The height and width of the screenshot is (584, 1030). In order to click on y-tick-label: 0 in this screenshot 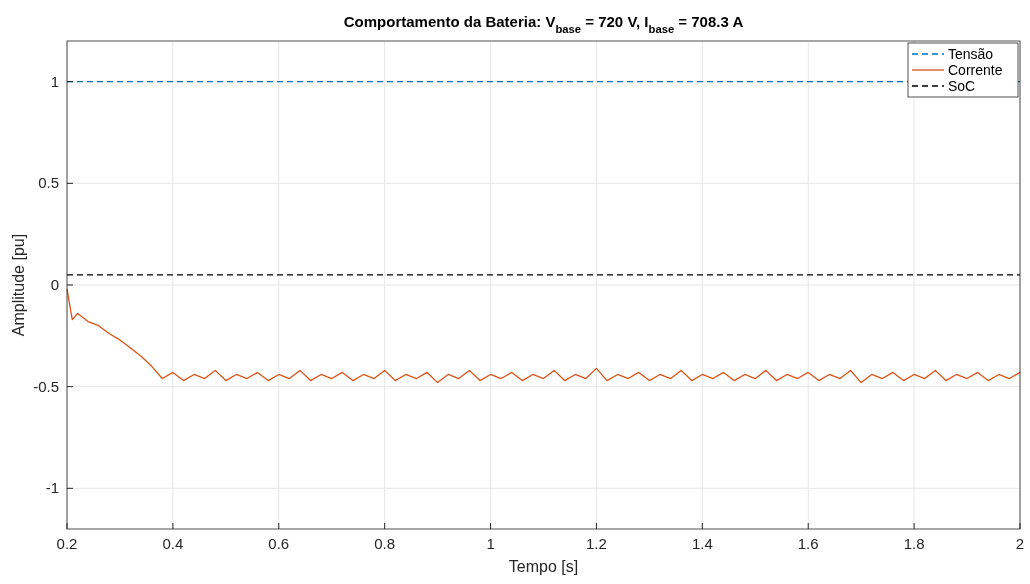, I will do `click(54, 284)`.